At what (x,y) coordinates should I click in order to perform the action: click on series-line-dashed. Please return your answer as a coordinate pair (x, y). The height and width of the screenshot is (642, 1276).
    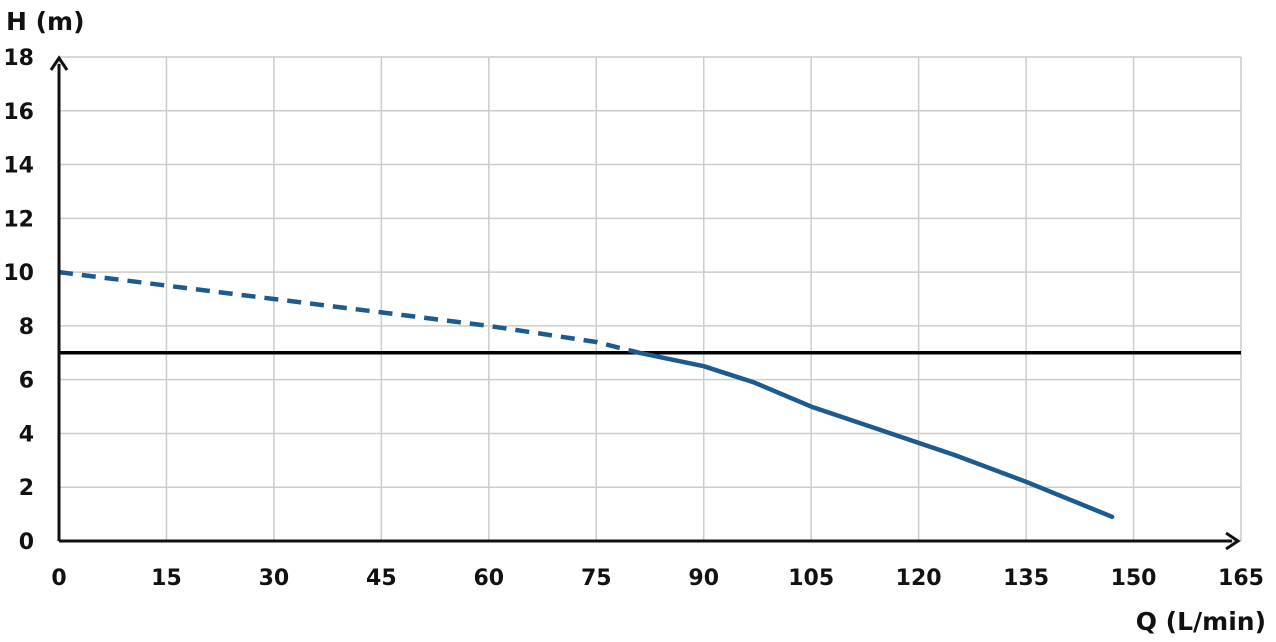
    Looking at the image, I should click on (349, 312).